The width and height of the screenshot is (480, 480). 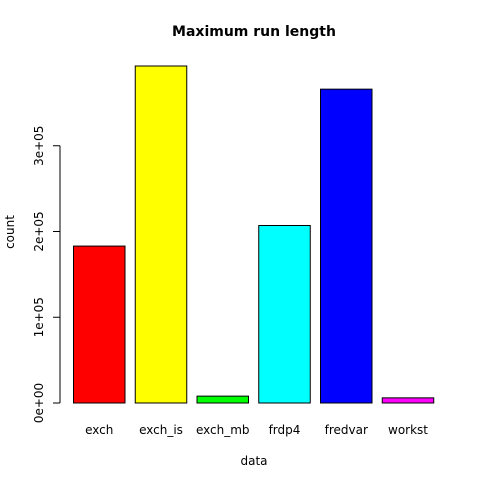 I want to click on y-tick-label: 2e+05, so click(x=39, y=231).